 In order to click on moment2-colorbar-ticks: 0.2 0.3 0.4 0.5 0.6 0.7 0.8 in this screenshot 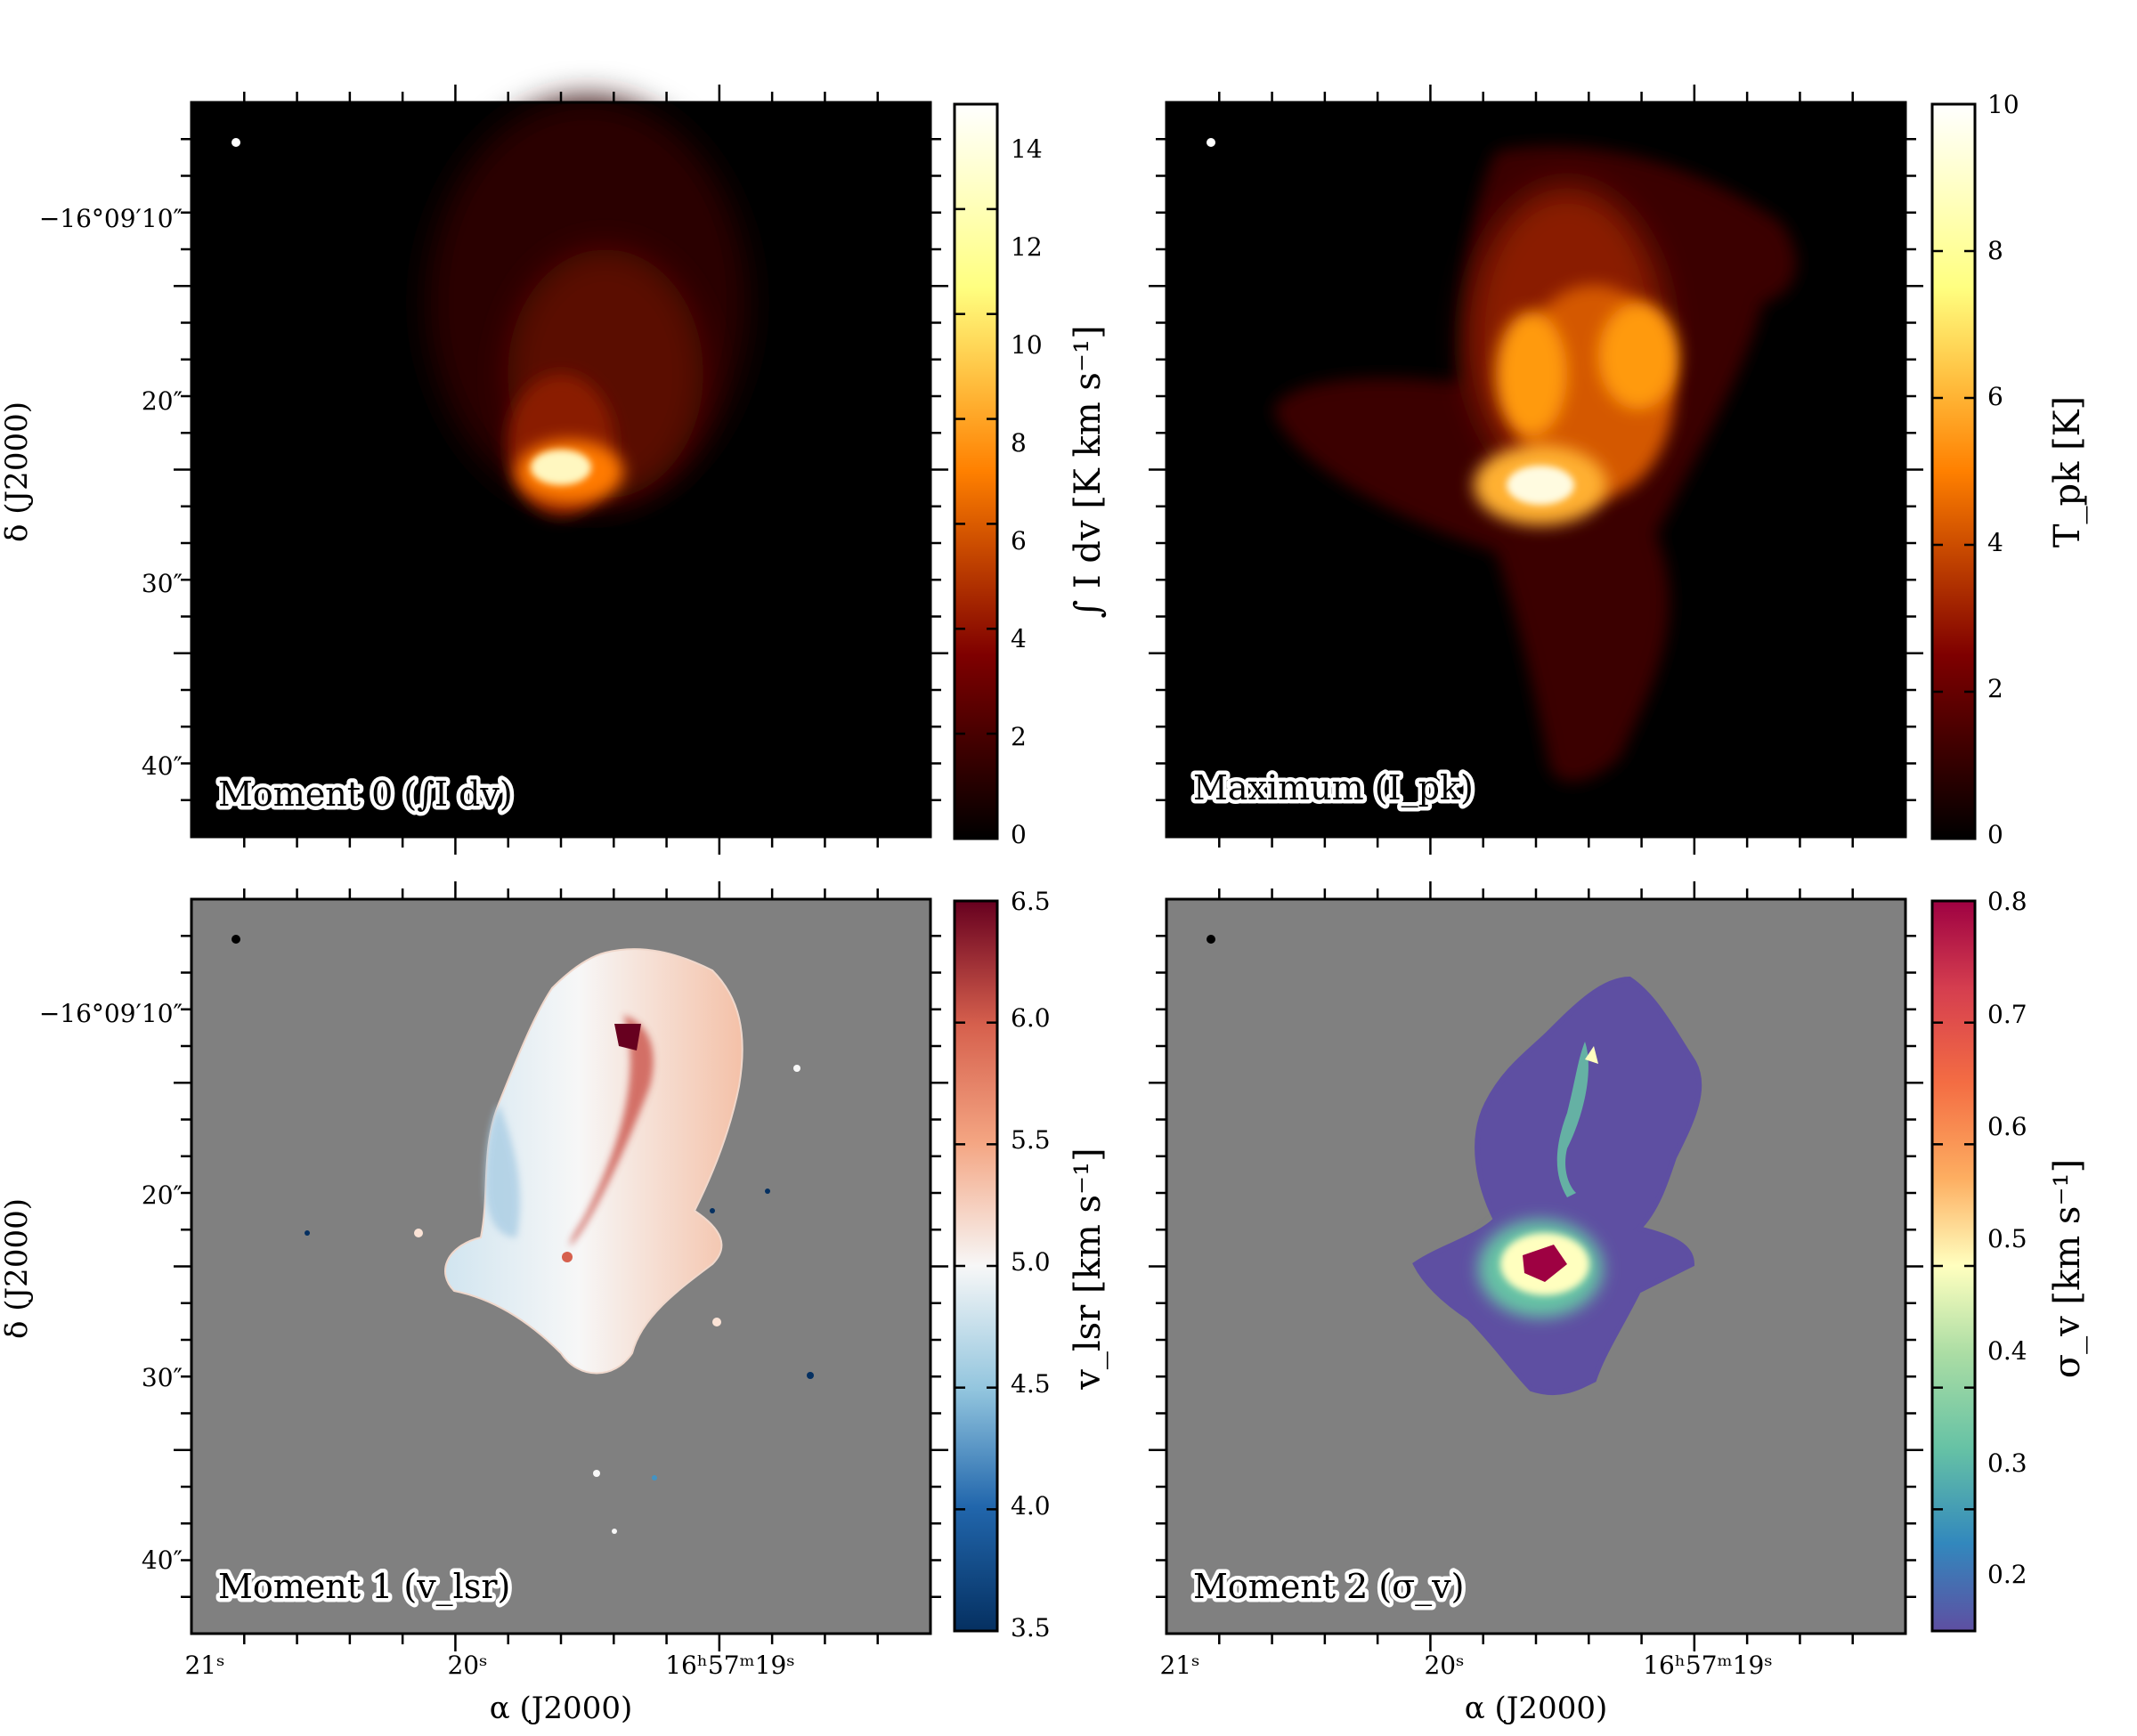, I will do `click(2007, 1238)`.